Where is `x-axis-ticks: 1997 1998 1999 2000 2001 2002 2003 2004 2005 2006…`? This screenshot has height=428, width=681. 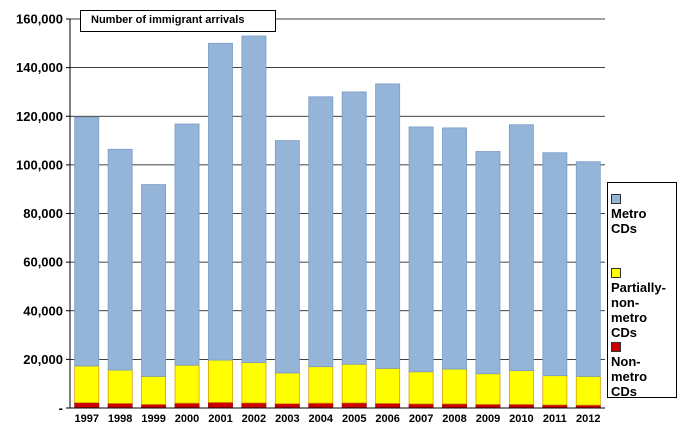
x-axis-ticks: 1997 1998 1999 2000 2001 2002 2003 2004 2005 2006… is located at coordinates (337, 419).